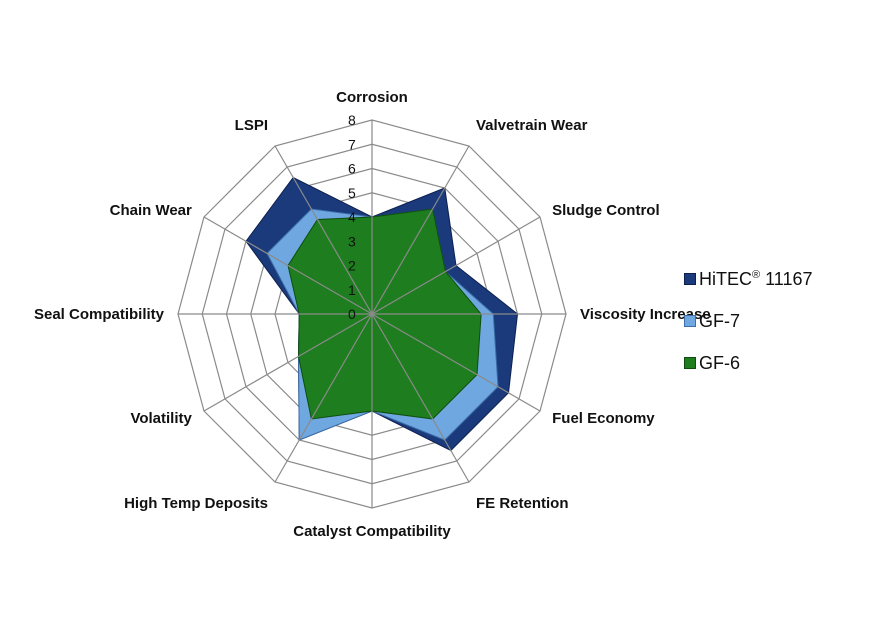  What do you see at coordinates (748, 363) in the screenshot?
I see `legend-item-gf6: GF-6` at bounding box center [748, 363].